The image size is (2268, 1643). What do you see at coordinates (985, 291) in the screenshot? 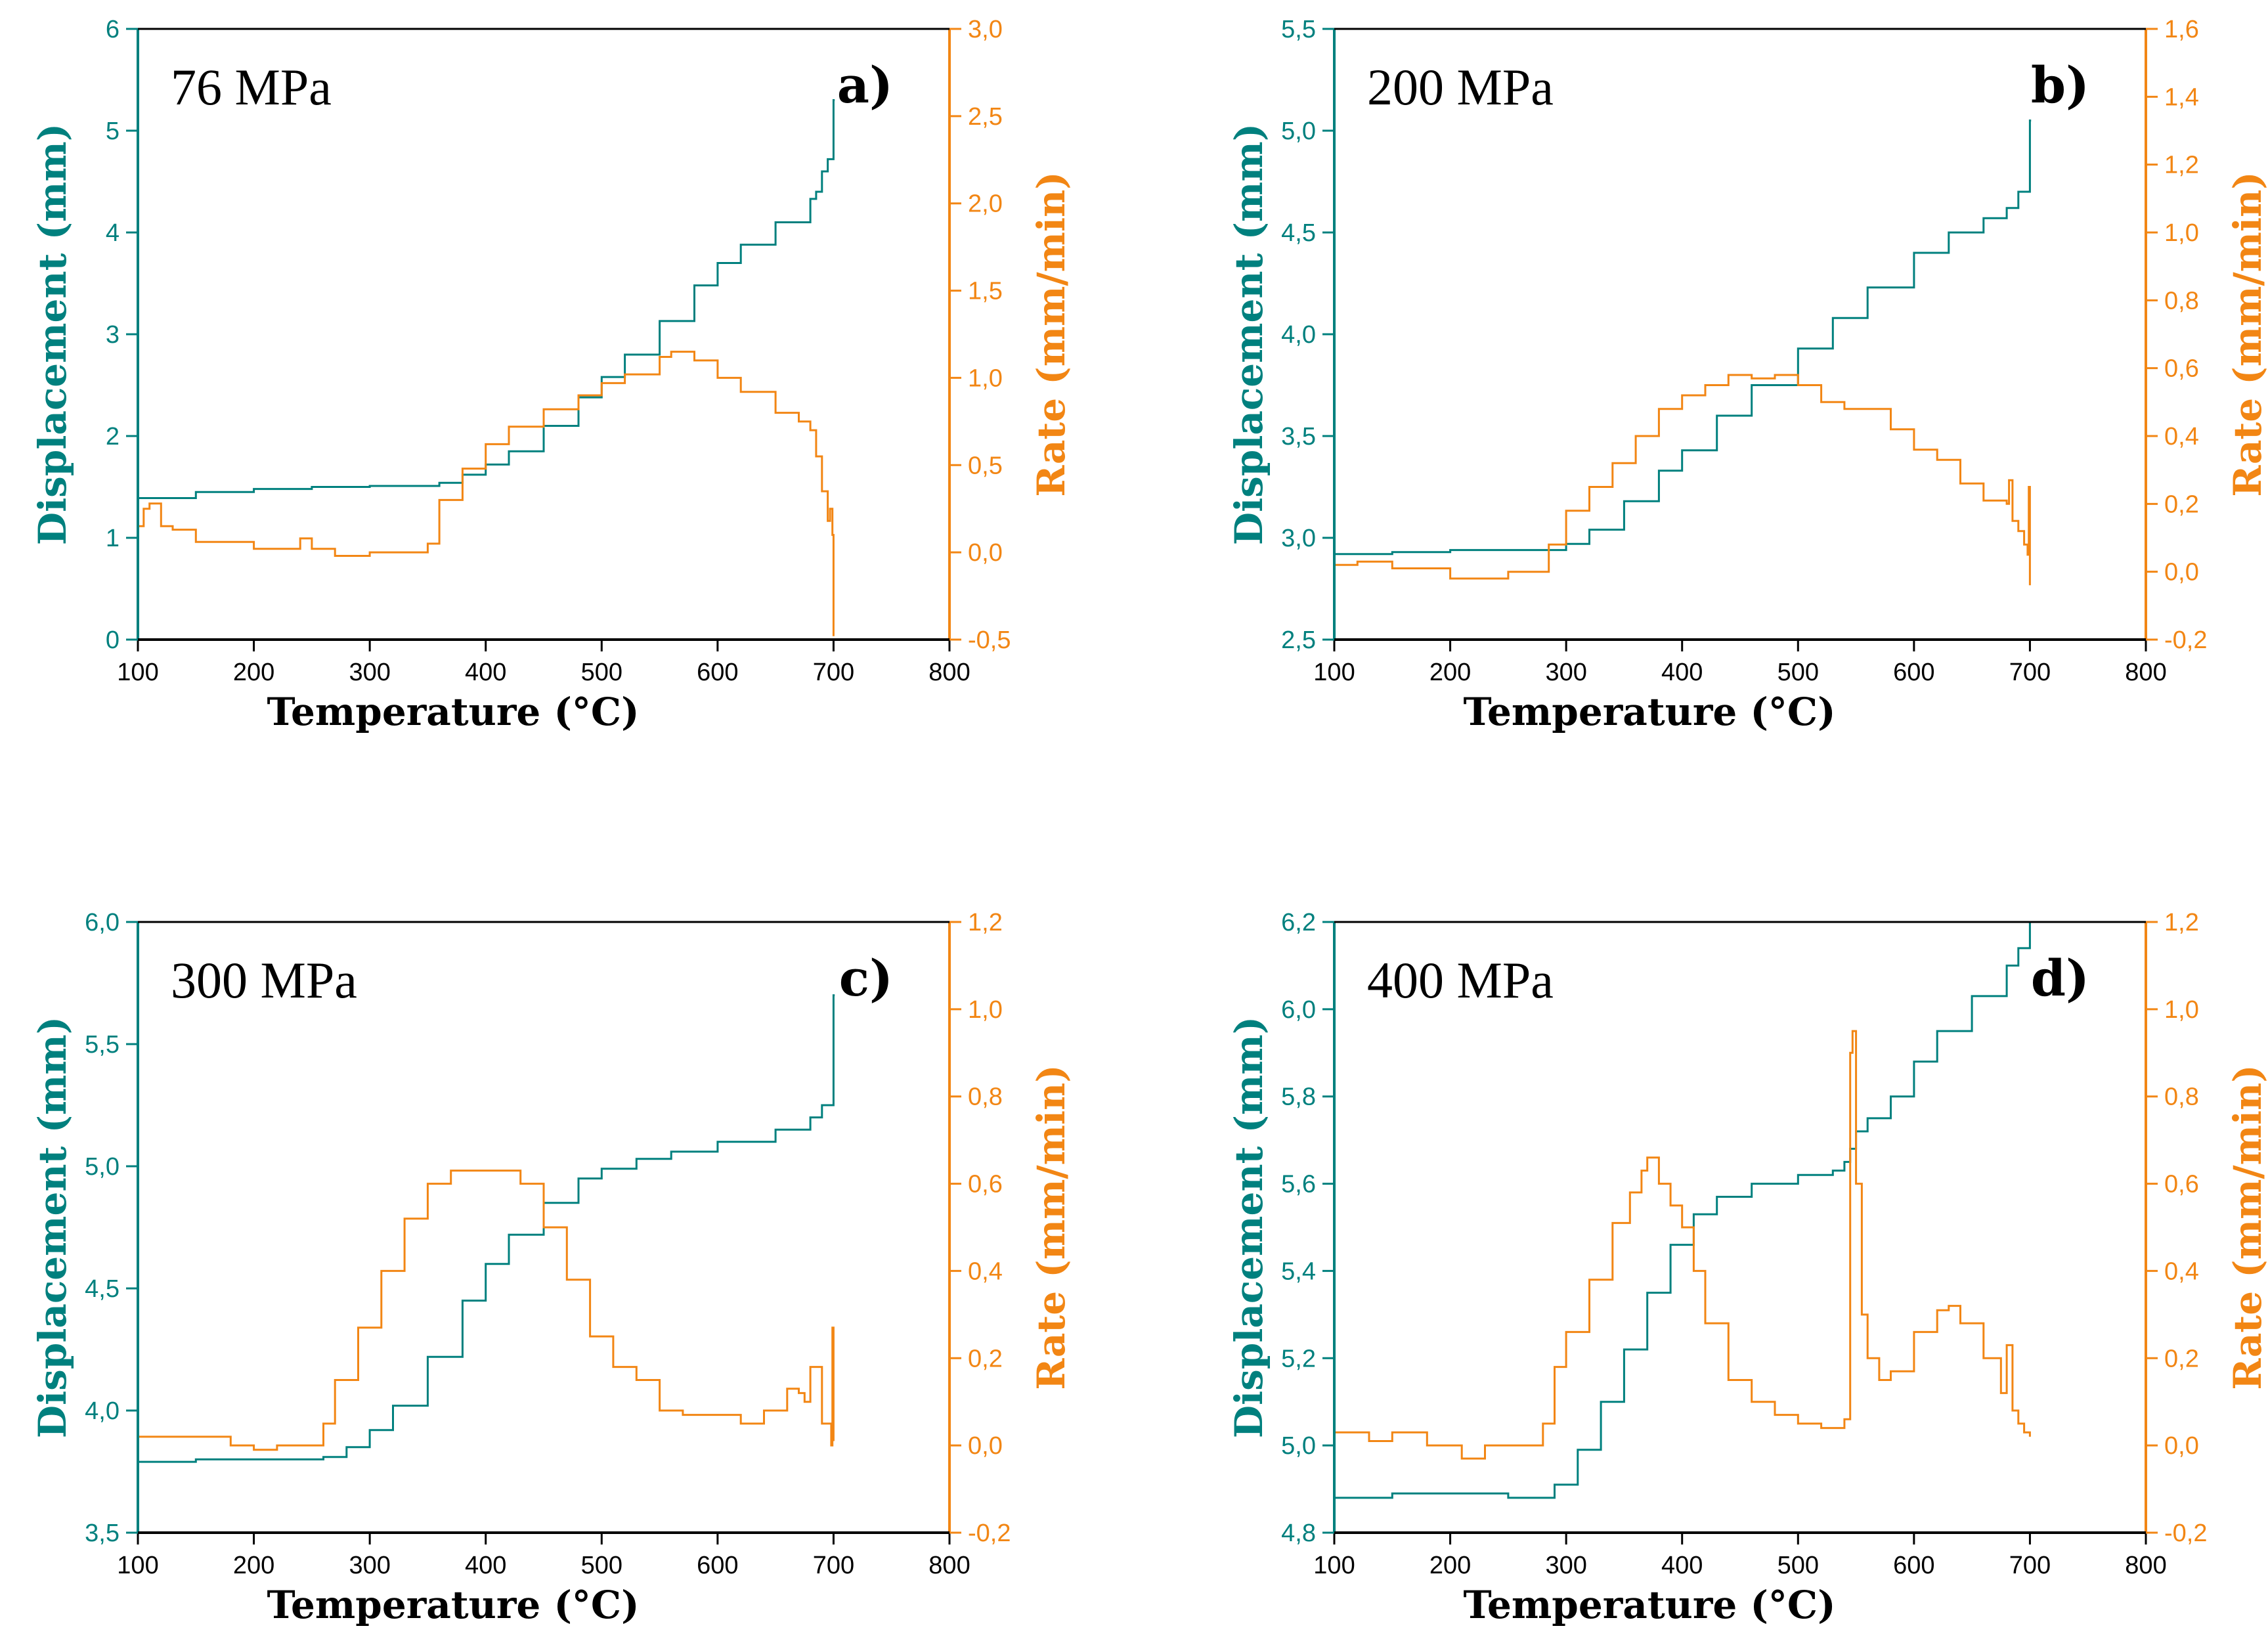
I see `right-tick-label: 1,5` at bounding box center [985, 291].